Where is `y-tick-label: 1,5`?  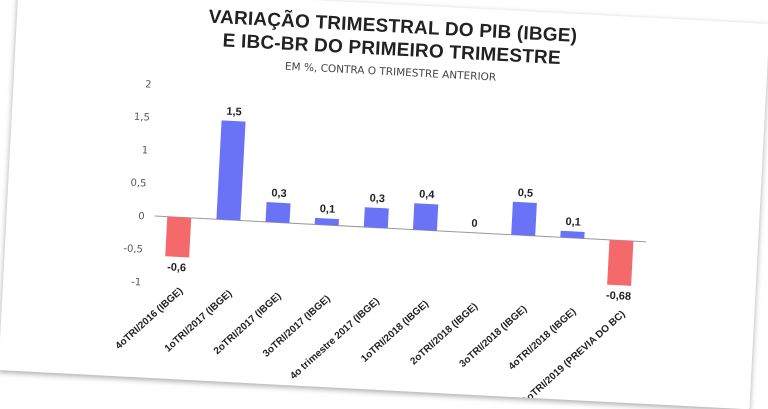 y-tick-label: 1,5 is located at coordinates (142, 118).